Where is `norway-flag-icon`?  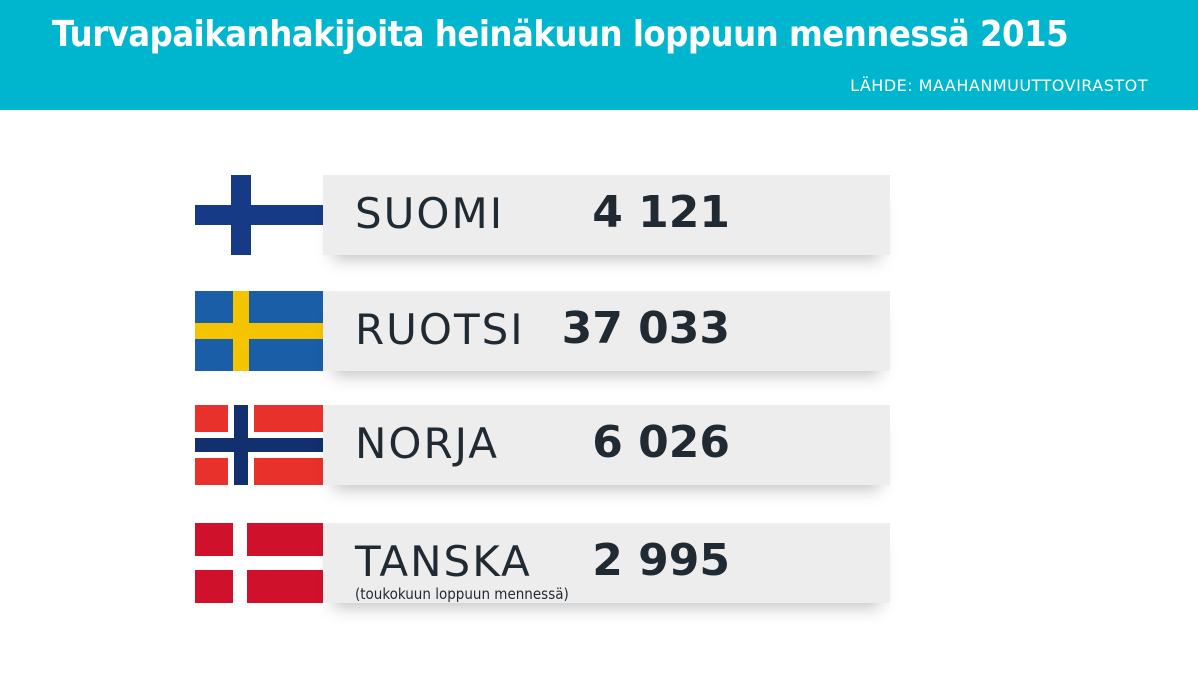
norway-flag-icon is located at coordinates (259, 445).